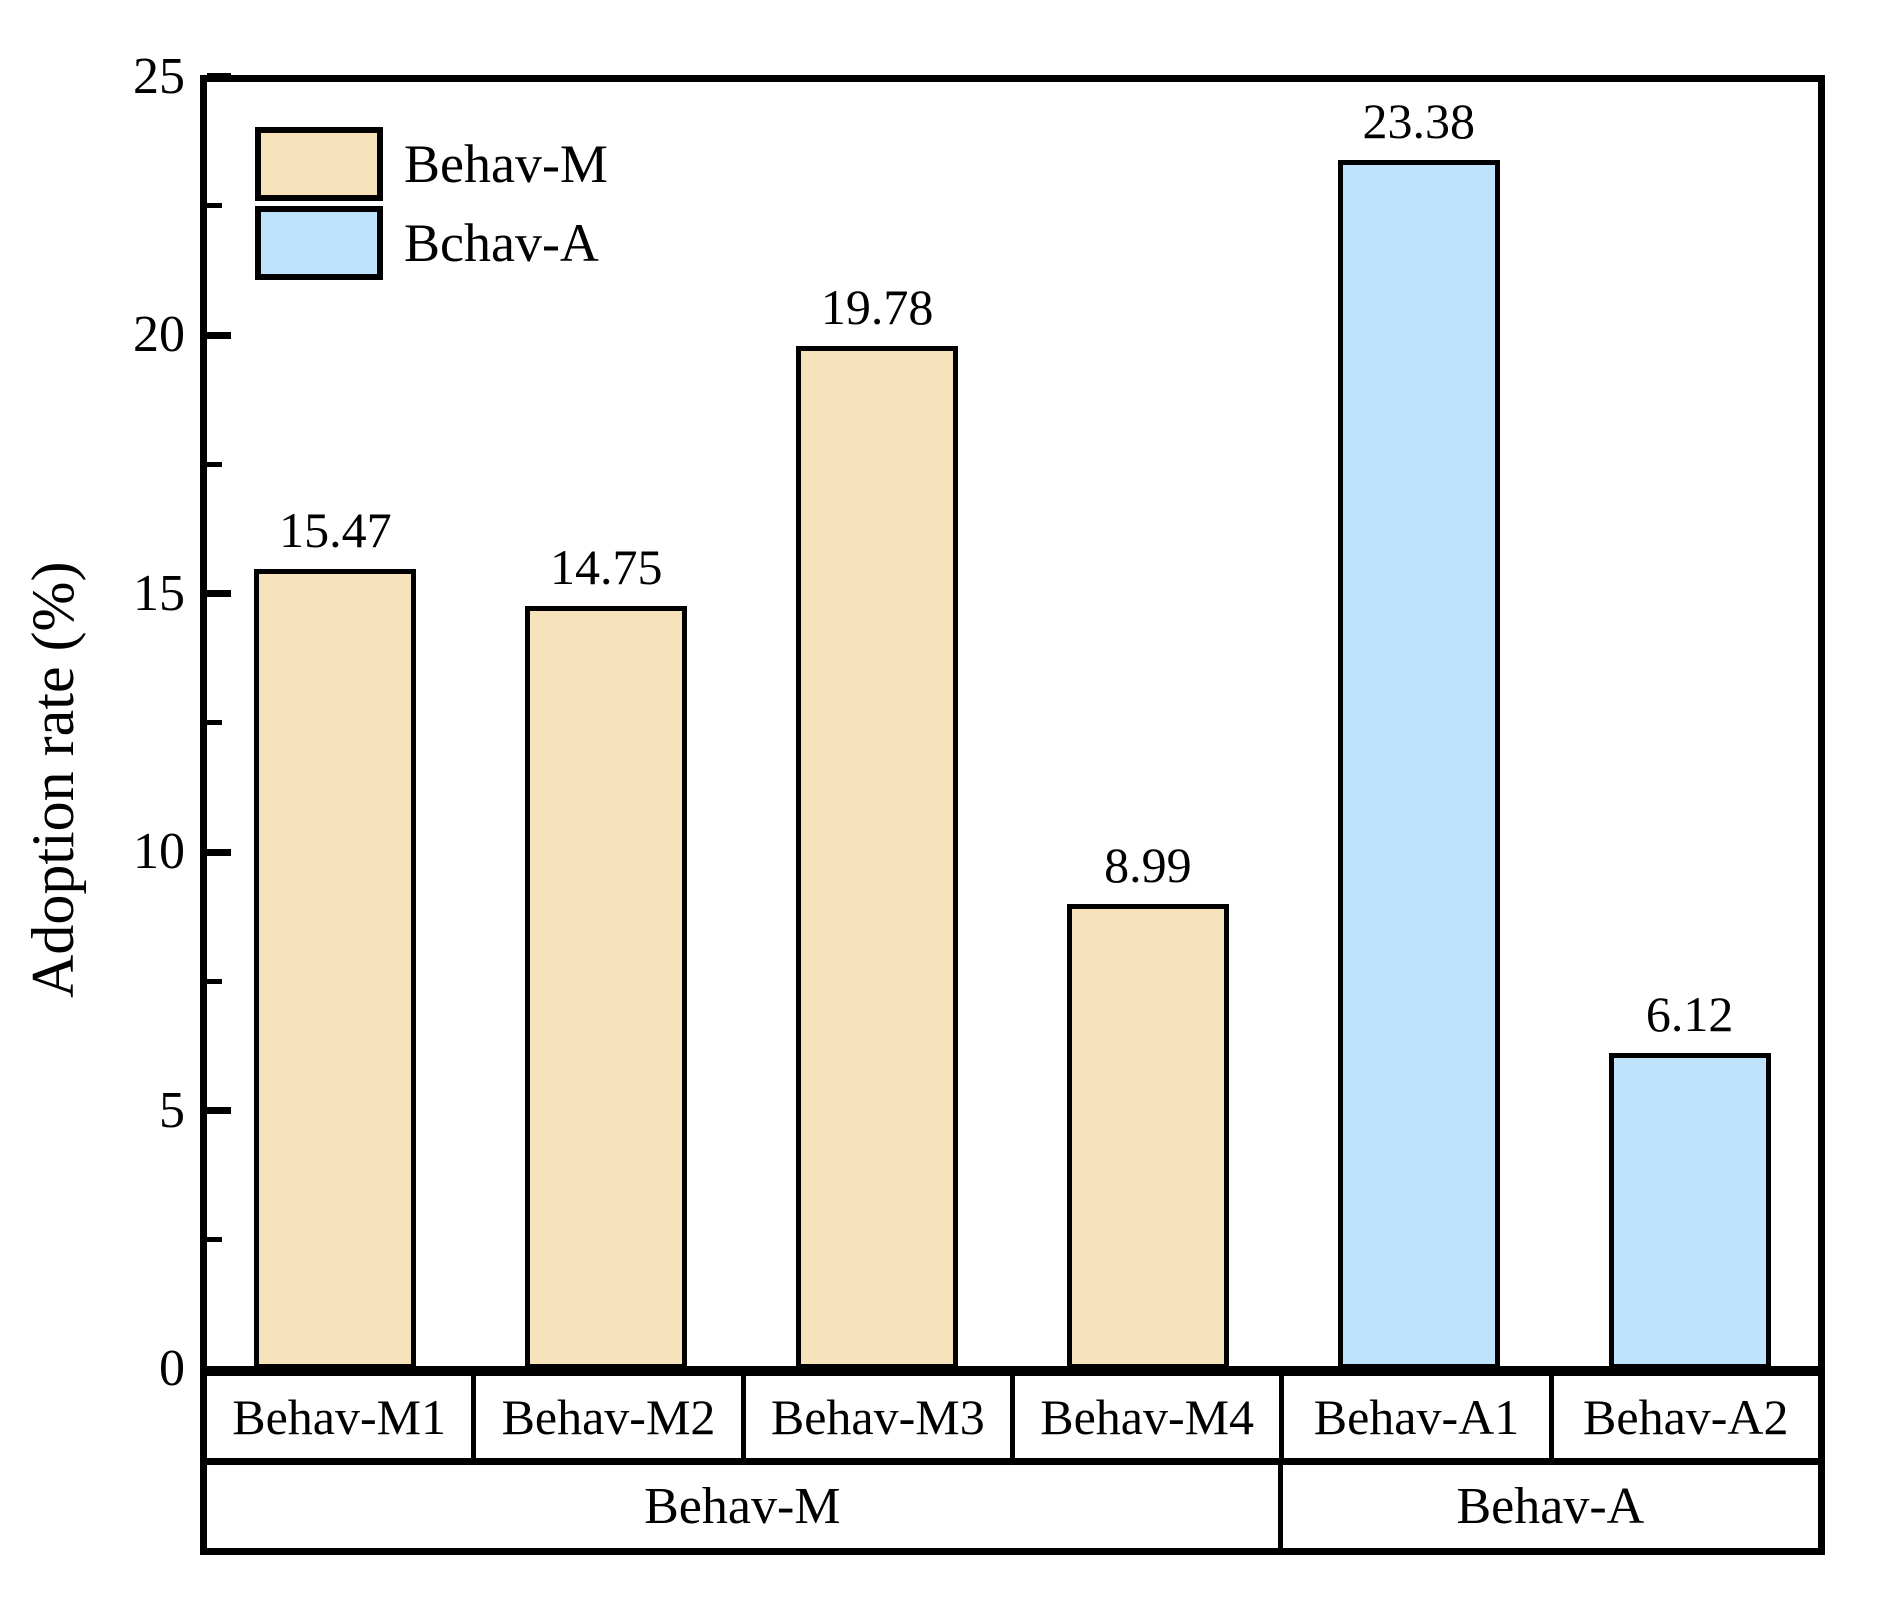  Describe the element at coordinates (1148, 865) in the screenshot. I see `bar-value-label: 8.99` at that location.